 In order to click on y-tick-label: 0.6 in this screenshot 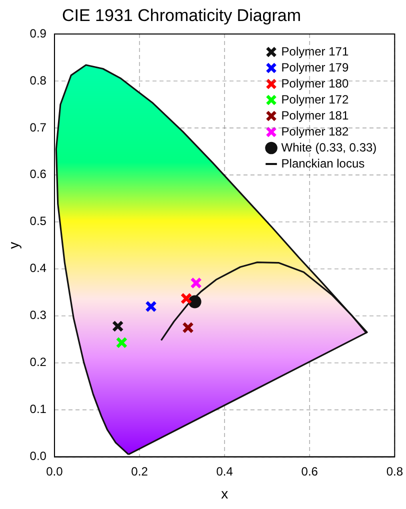, I will do `click(38, 174)`.